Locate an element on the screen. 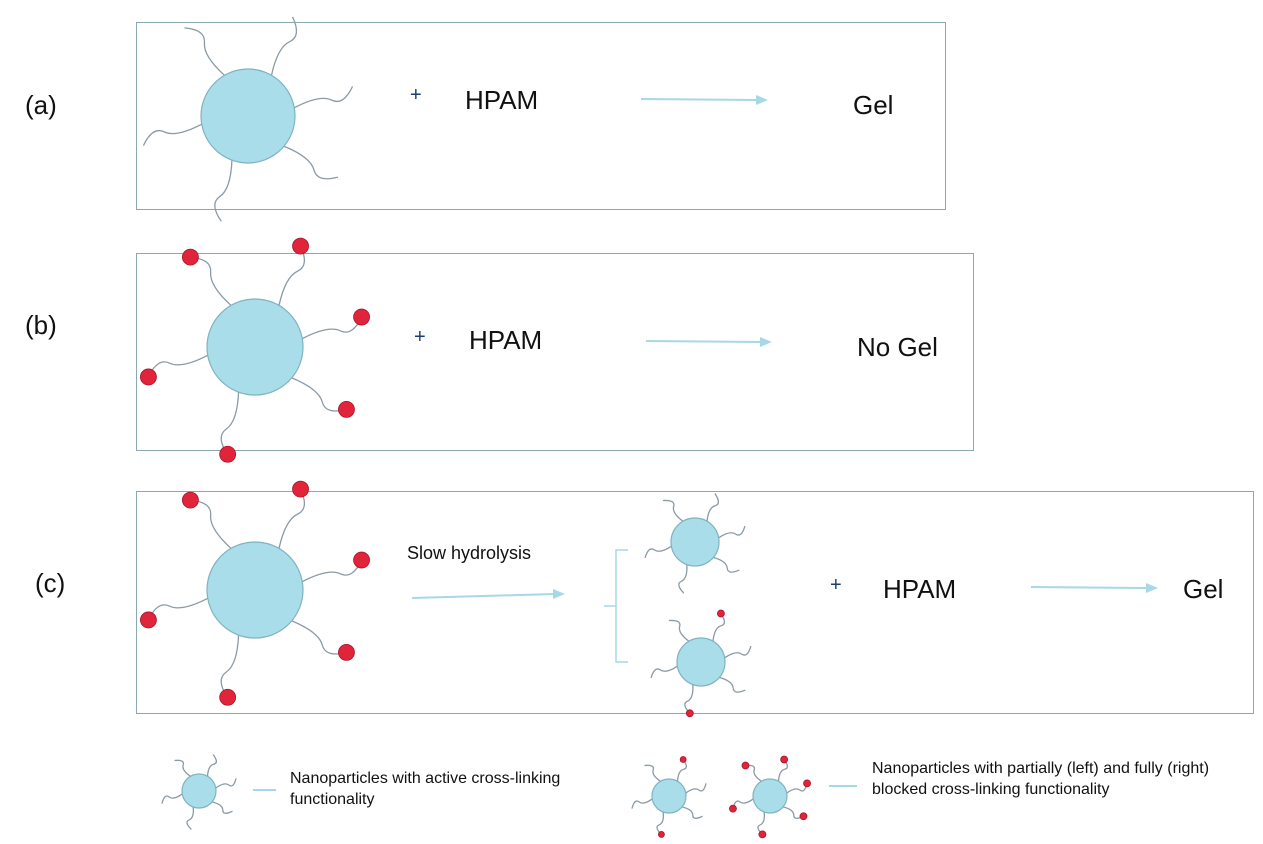 This screenshot has height=844, width=1263. plus-sign-c: + is located at coordinates (836, 585).